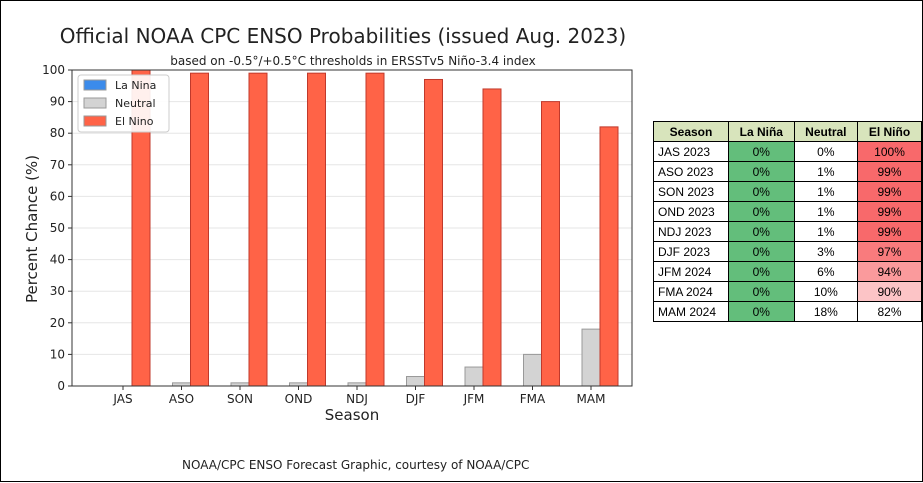 Image resolution: width=923 pixels, height=483 pixels. I want to click on bar-neutral-mam, so click(591, 357).